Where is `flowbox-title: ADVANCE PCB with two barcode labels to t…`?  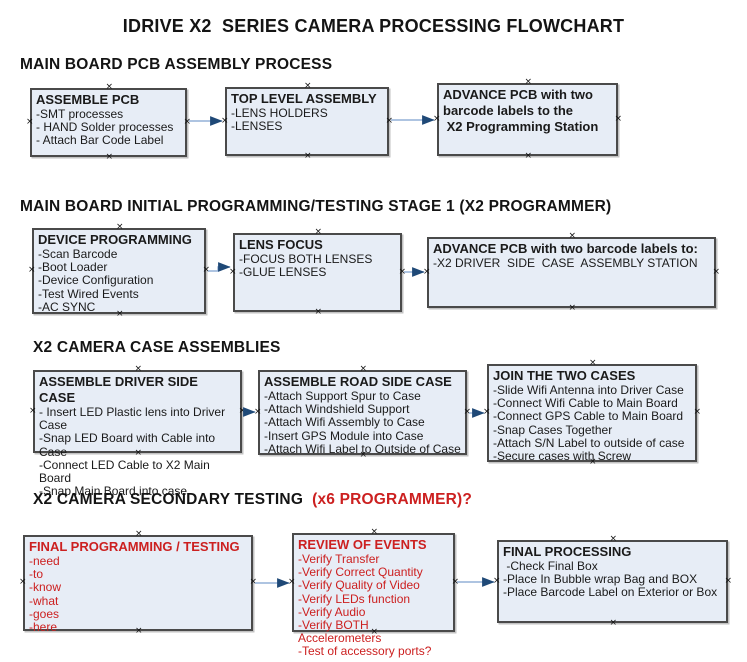
flowbox-title: ADVANCE PCB with two barcode labels to t… is located at coordinates (521, 110).